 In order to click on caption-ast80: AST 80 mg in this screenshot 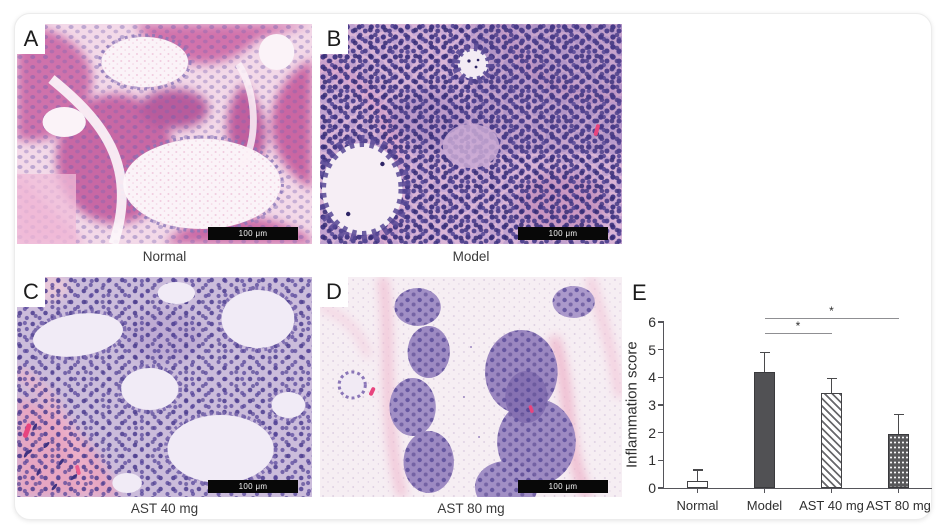, I will do `click(471, 508)`.